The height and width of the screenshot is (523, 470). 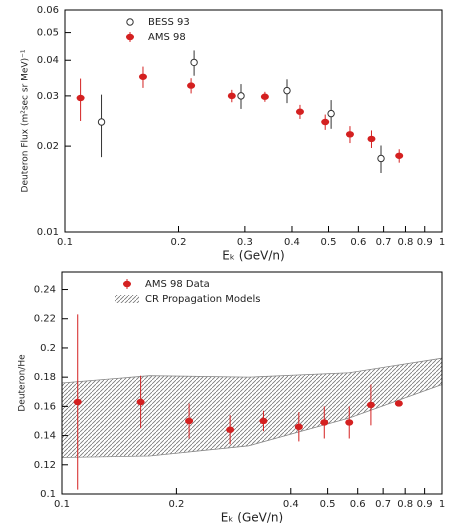 I want to click on x-tick-label: 0.3, so click(x=245, y=242).